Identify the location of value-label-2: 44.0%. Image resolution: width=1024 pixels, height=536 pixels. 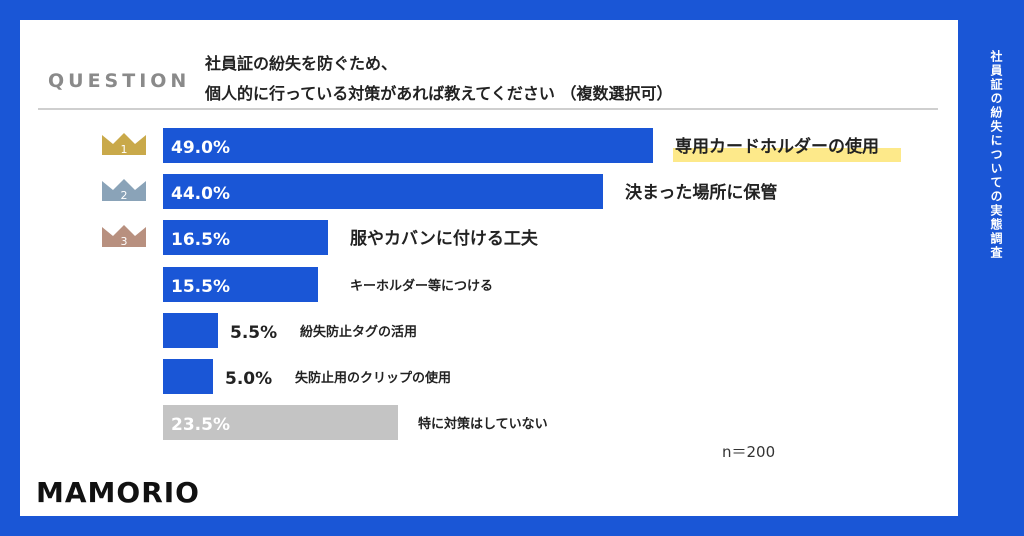
(200, 194).